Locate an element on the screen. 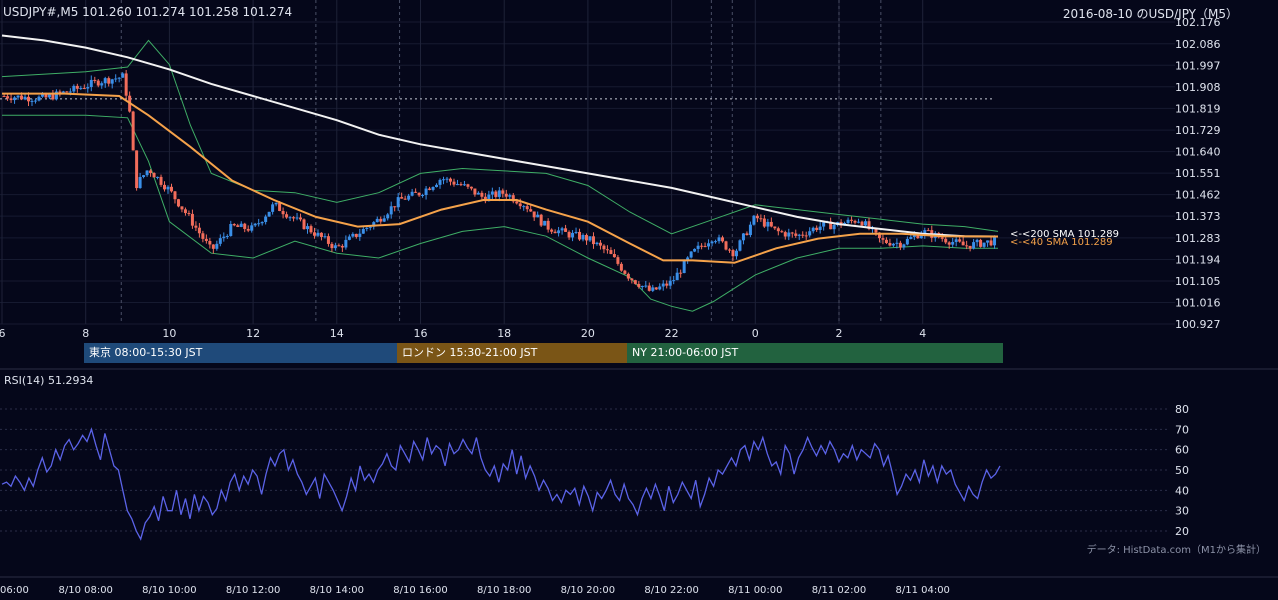 This screenshot has height=600, width=1278. x-tick-label: 4 is located at coordinates (922, 333).